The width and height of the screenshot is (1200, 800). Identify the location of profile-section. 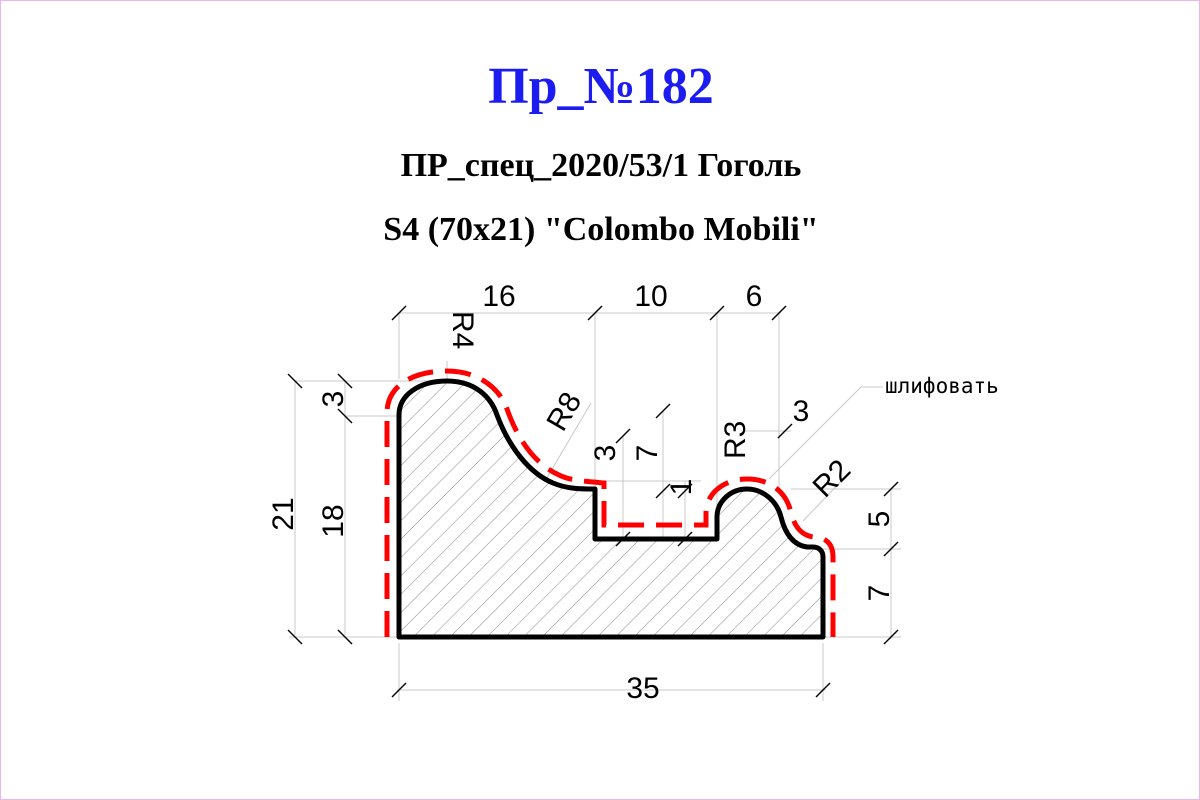
(611, 509).